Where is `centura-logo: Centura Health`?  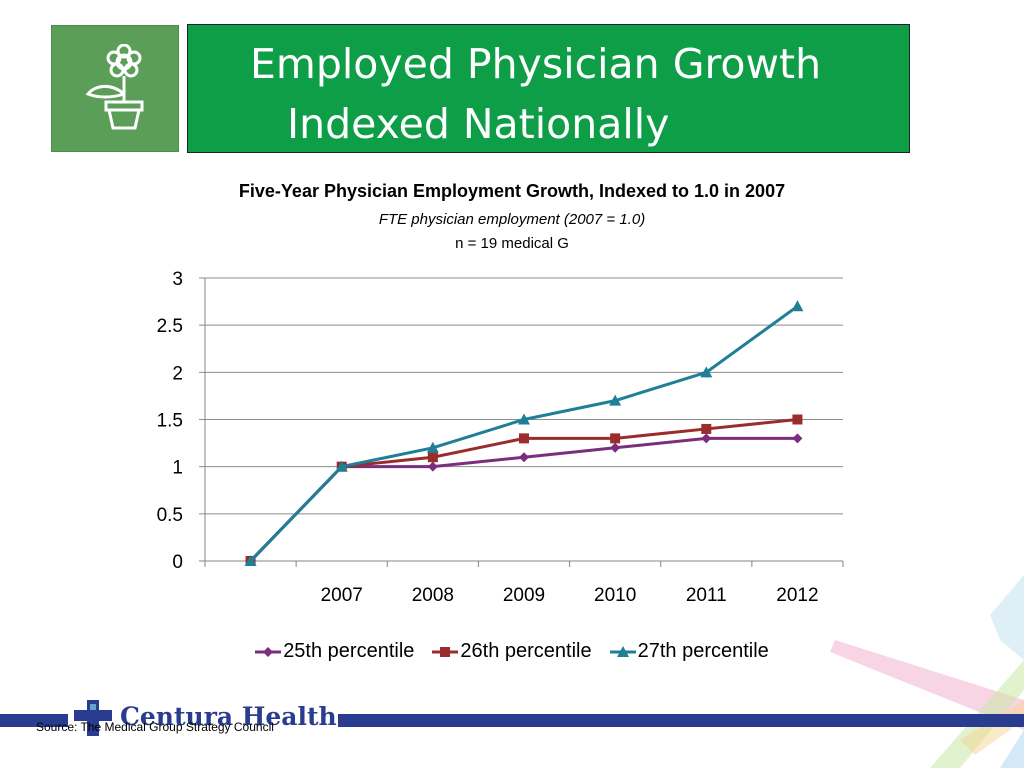
centura-logo: Centura Health is located at coordinates (203, 718).